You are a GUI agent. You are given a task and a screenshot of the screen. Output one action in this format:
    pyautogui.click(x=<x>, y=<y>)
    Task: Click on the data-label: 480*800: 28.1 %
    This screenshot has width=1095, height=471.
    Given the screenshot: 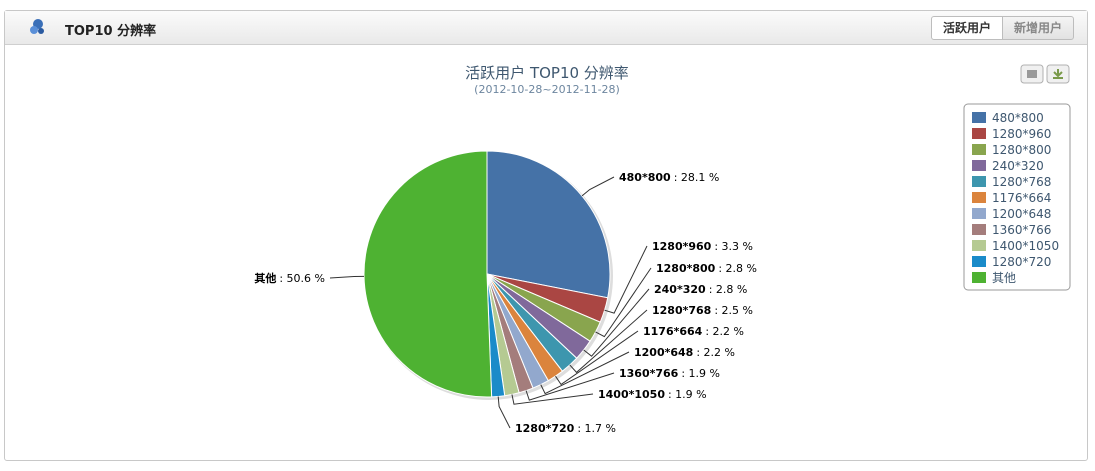 What is the action you would take?
    pyautogui.click(x=669, y=177)
    